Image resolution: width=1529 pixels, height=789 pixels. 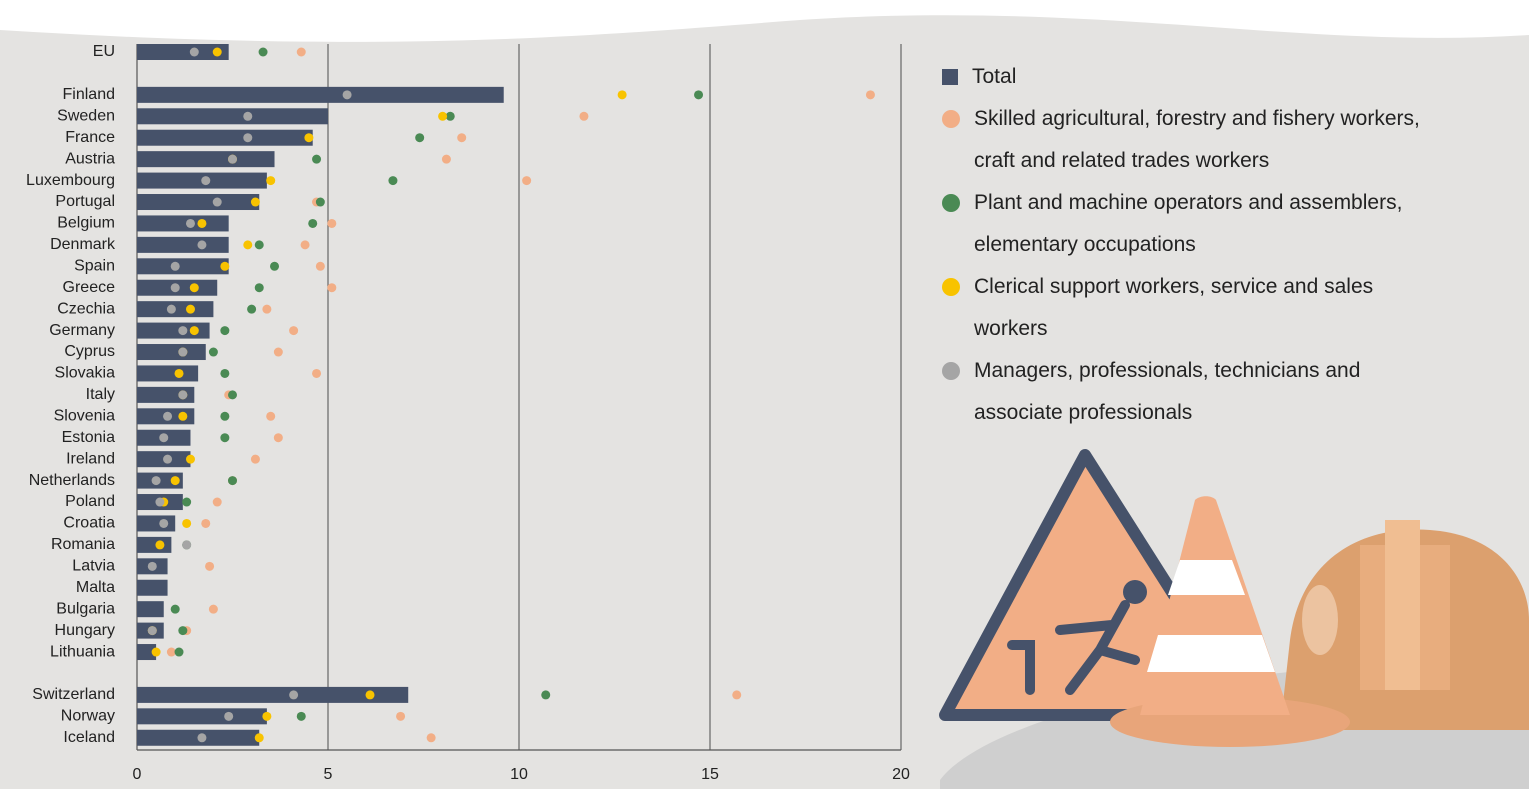 What do you see at coordinates (85, 373) in the screenshot?
I see `y-tick-label: Slovakia` at bounding box center [85, 373].